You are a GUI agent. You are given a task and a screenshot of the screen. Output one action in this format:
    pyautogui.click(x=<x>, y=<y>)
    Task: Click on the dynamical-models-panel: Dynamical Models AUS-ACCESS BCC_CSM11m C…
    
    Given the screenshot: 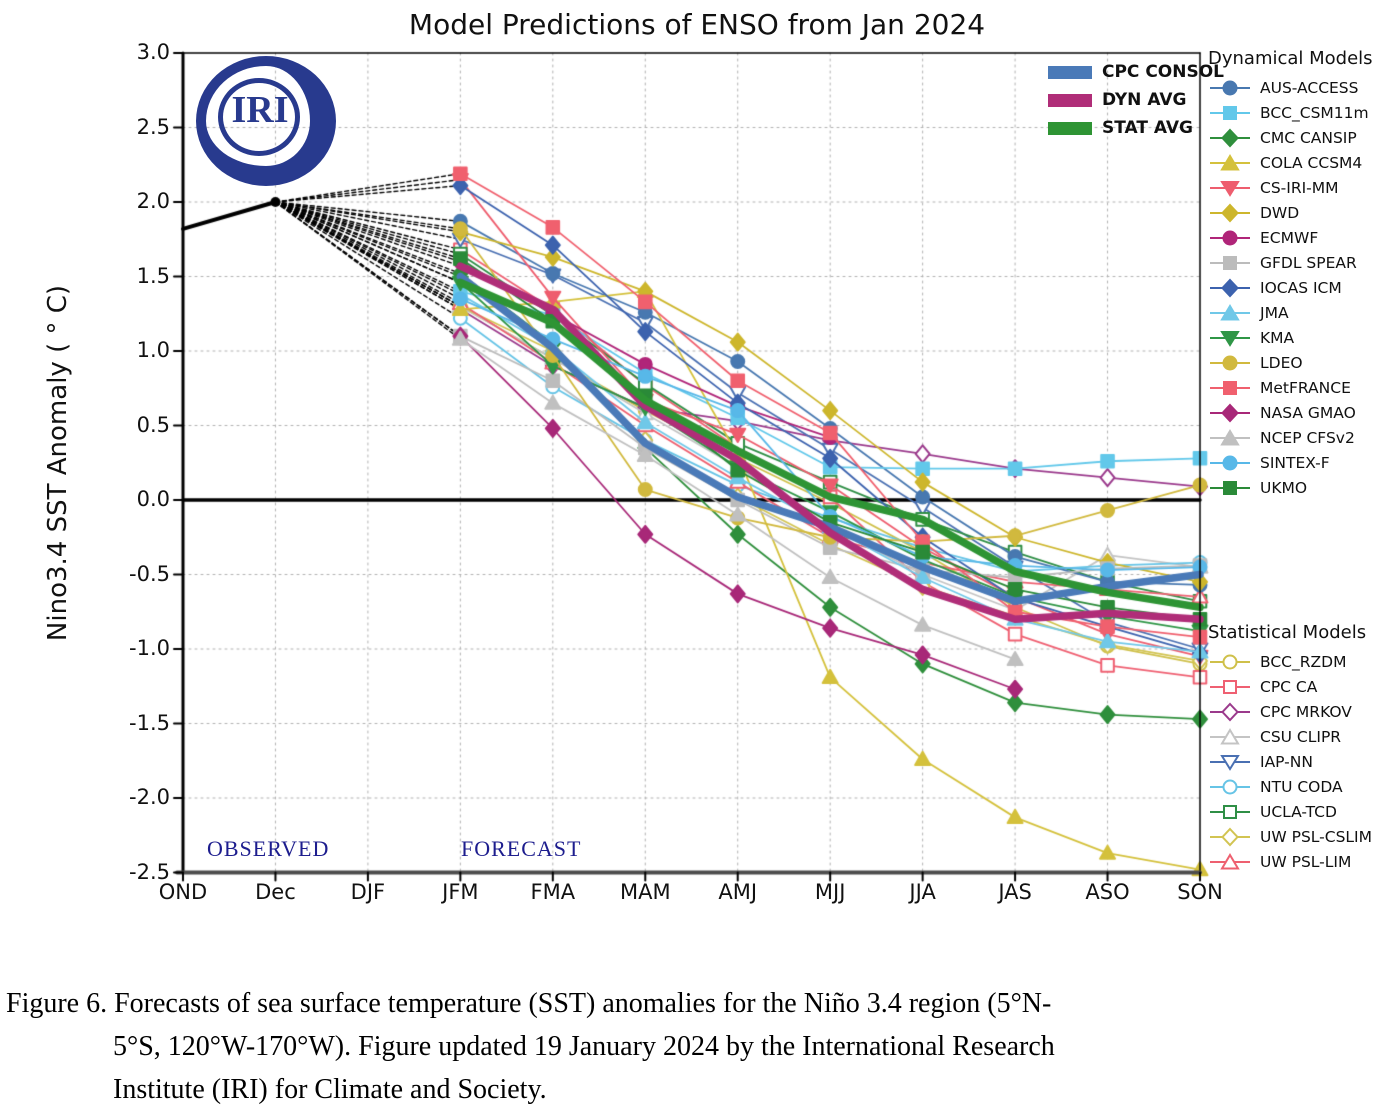 What is the action you would take?
    pyautogui.click(x=1300, y=274)
    